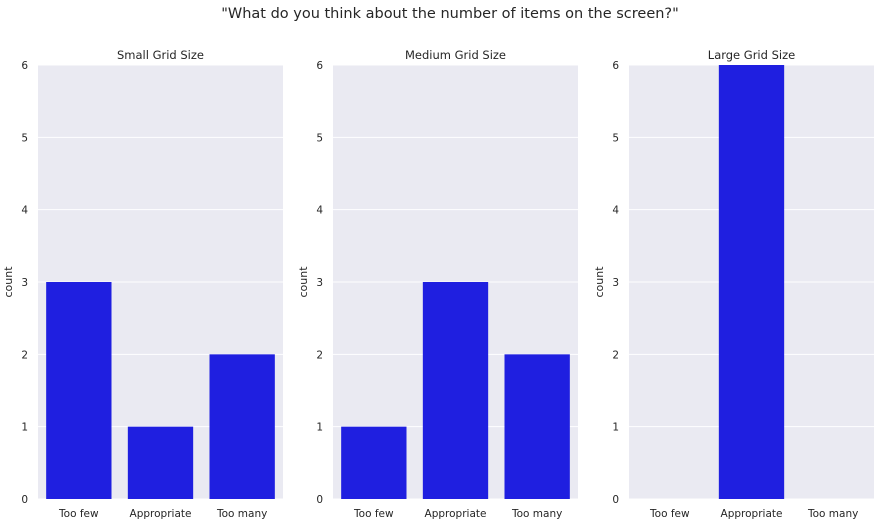  Describe the element at coordinates (455, 55) in the screenshot. I see `subplot-title: Medium Grid Size` at that location.